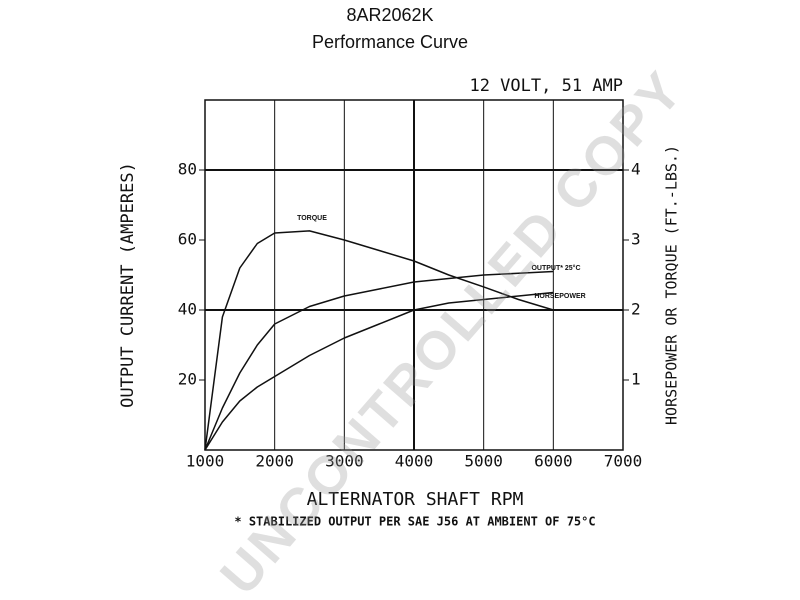 The image size is (800, 600). Describe the element at coordinates (414, 461) in the screenshot. I see `x-tick-label: 4000` at that location.